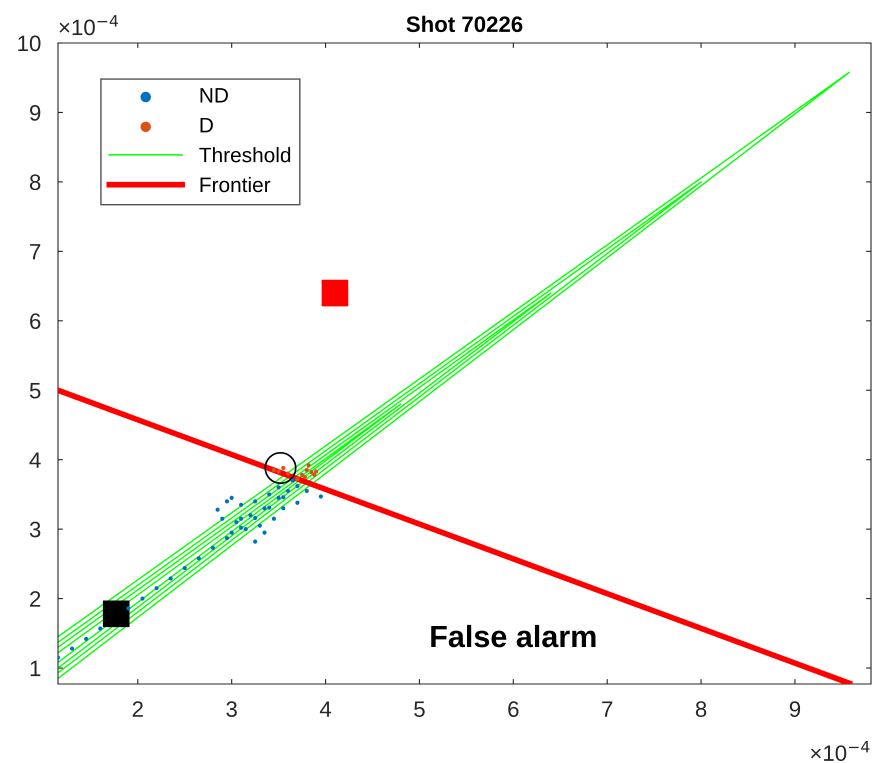 Image resolution: width=881 pixels, height=763 pixels. Describe the element at coordinates (35, 112) in the screenshot. I see `y-tick-label: 9` at that location.